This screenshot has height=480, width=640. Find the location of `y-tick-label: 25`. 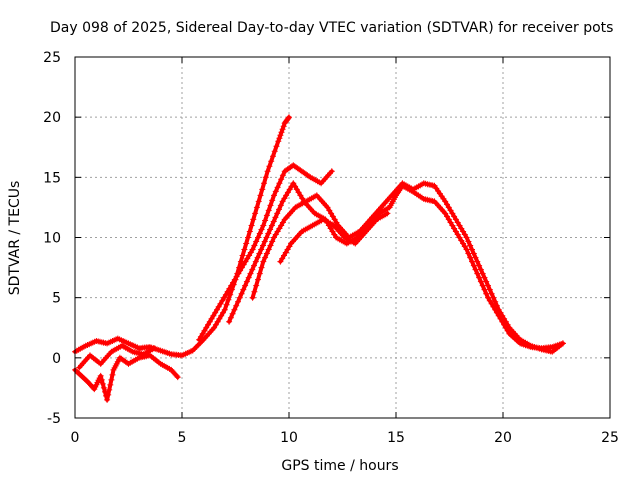

y-tick-label: 25 is located at coordinates (52, 58).